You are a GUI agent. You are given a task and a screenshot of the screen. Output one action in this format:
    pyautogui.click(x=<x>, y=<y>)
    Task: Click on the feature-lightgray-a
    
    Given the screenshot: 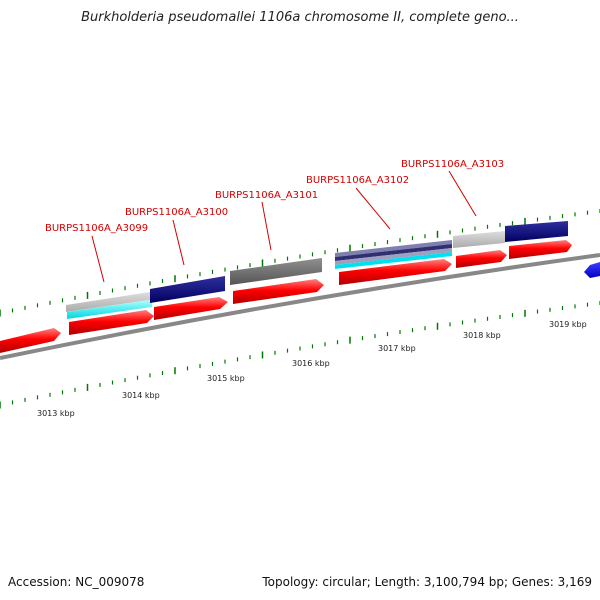 What is the action you would take?
    pyautogui.click(x=108, y=302)
    